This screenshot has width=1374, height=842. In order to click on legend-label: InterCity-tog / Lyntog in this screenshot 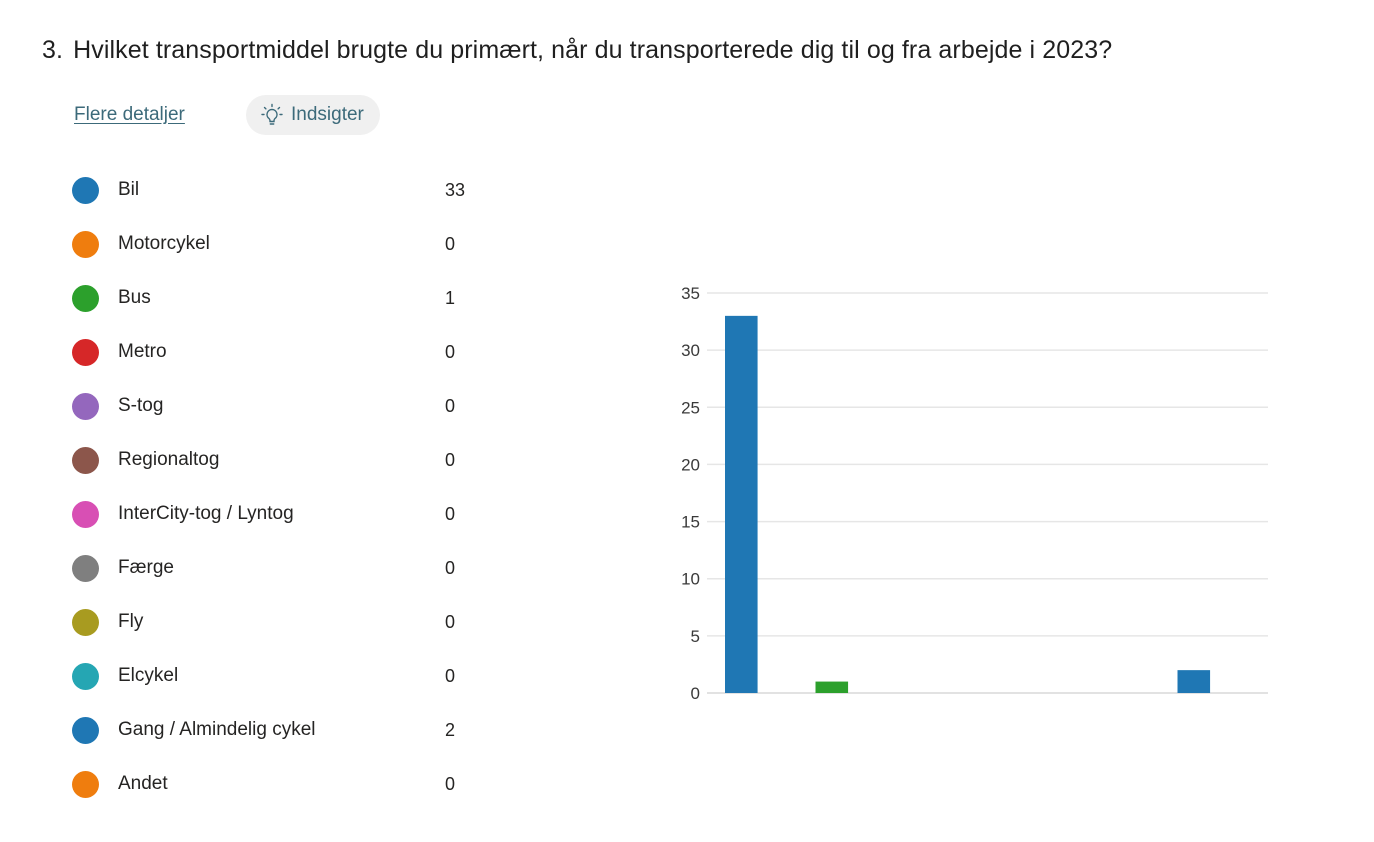, I will do `click(206, 513)`.